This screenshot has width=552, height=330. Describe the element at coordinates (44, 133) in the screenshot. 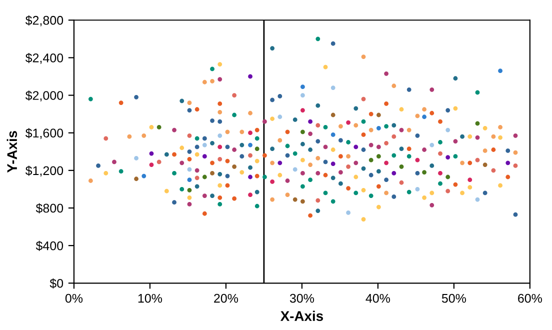

I see `y-tick-label: $1,600` at that location.